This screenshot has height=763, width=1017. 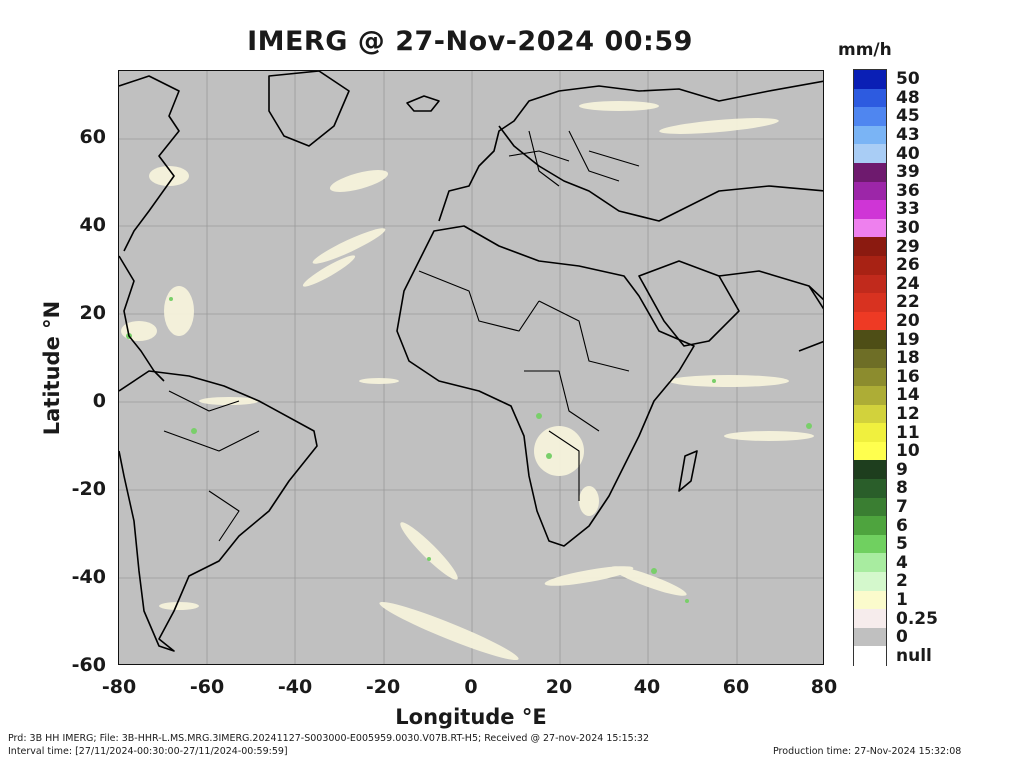 I want to click on colorbar-label: 5, so click(x=902, y=544).